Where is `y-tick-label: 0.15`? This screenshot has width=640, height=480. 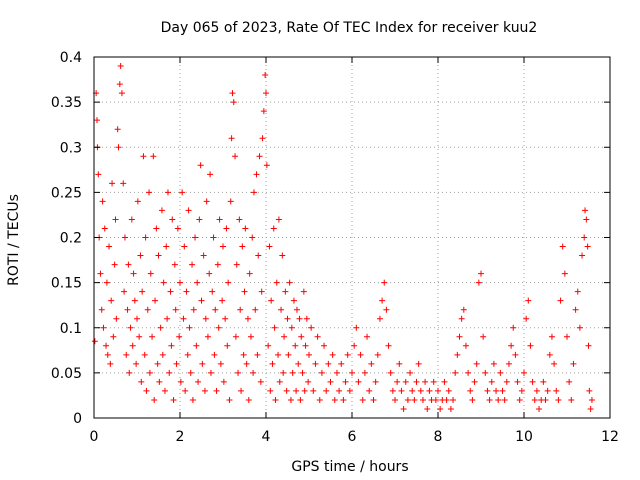 y-tick-label: 0.15 is located at coordinates (66, 284).